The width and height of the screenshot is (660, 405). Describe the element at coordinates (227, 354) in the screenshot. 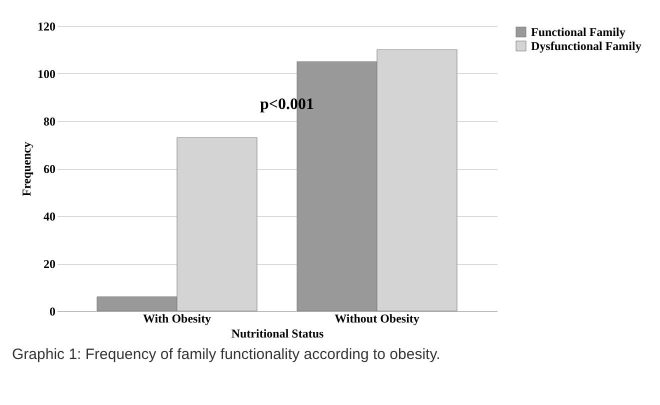

I see `text: Graphic 1: Frequency of family functionality according to obesity.` at that location.